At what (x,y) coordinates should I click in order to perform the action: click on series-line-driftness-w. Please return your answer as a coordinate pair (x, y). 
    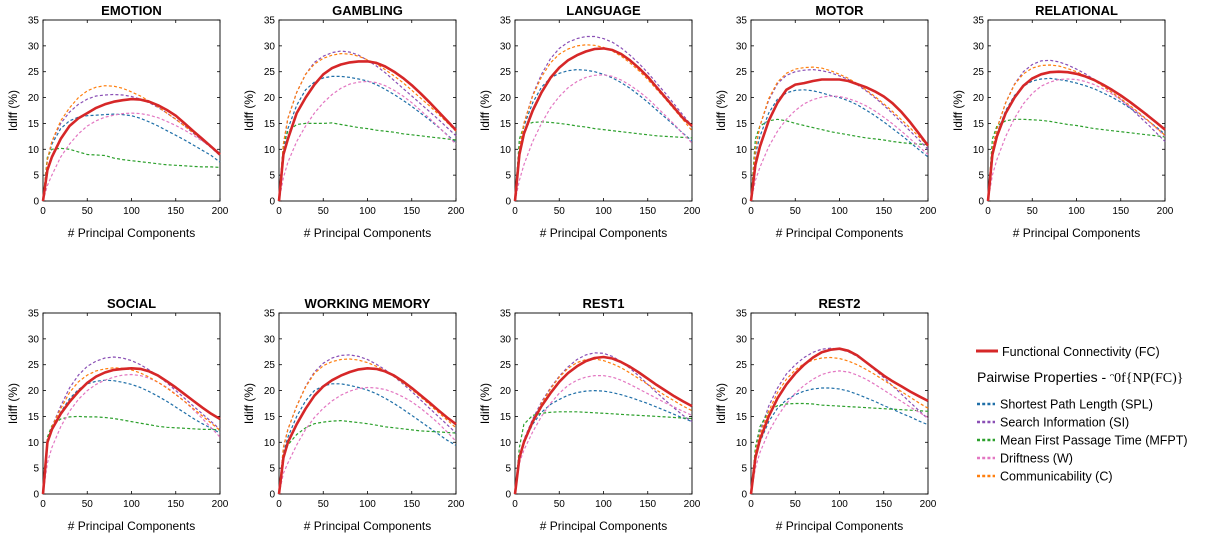
    Looking at the image, I should click on (1076, 140).